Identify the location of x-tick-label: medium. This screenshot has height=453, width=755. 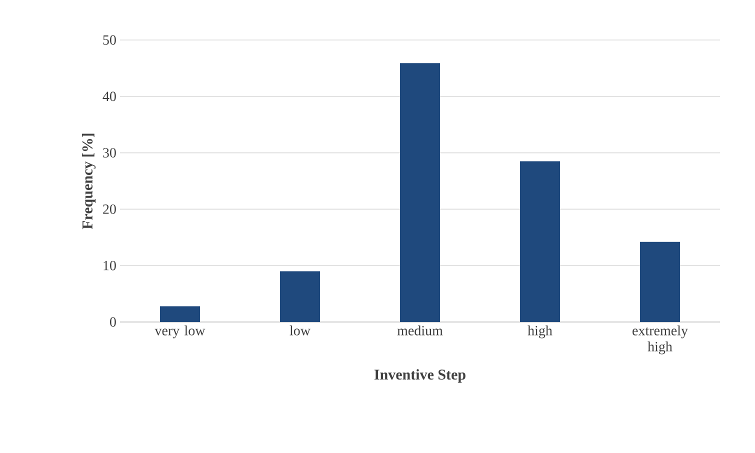
(420, 331).